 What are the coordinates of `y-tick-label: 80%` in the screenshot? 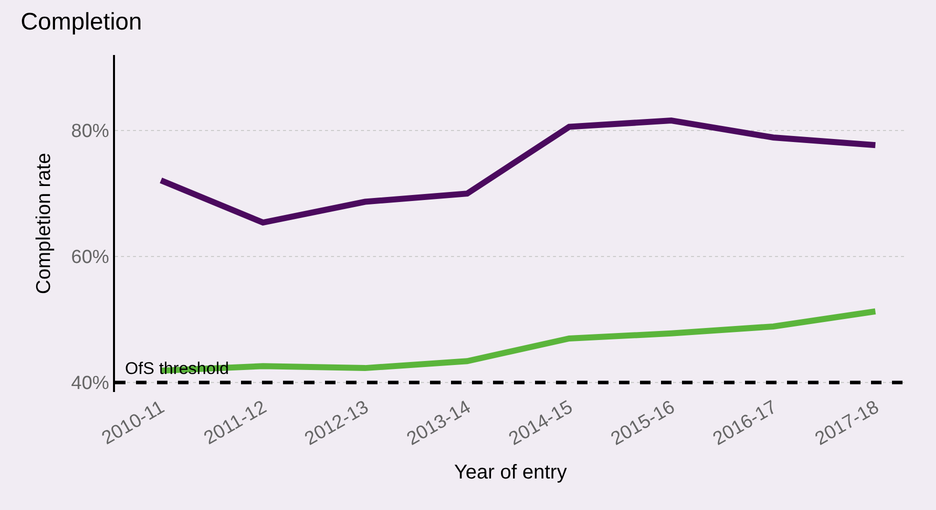 It's located at (90, 131).